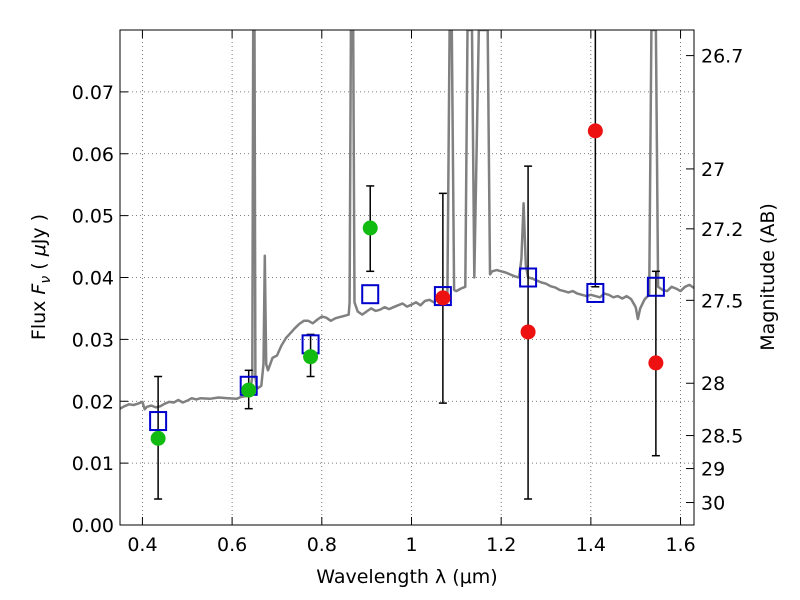 The width and height of the screenshot is (800, 600). I want to click on y2-axis-label: Magnitude (AB), so click(768, 277).